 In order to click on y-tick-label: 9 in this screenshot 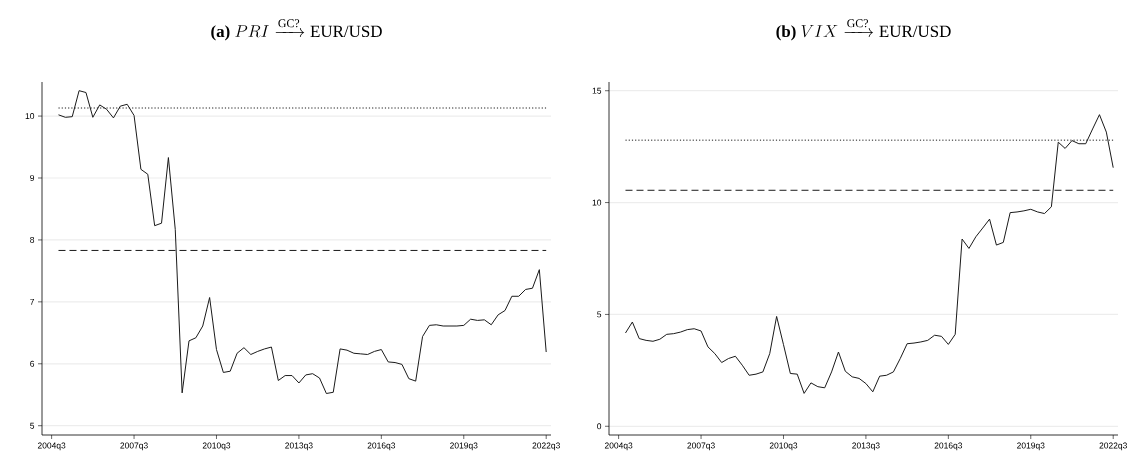, I will do `click(32, 178)`.